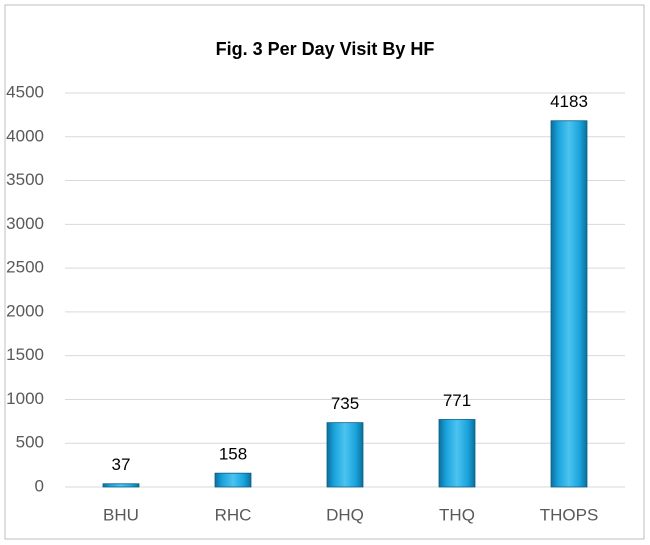 The height and width of the screenshot is (545, 650). What do you see at coordinates (569, 514) in the screenshot?
I see `x-tick-label: THOPS` at bounding box center [569, 514].